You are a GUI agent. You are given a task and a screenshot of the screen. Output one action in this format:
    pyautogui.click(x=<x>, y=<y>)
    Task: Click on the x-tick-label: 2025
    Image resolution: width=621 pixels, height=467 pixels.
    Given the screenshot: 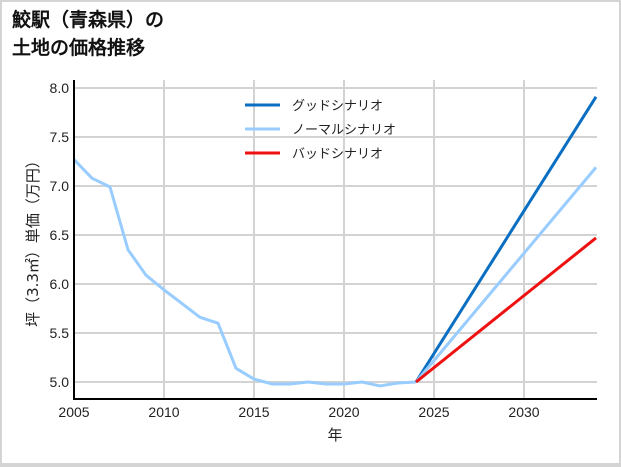 What is the action you would take?
    pyautogui.click(x=433, y=412)
    